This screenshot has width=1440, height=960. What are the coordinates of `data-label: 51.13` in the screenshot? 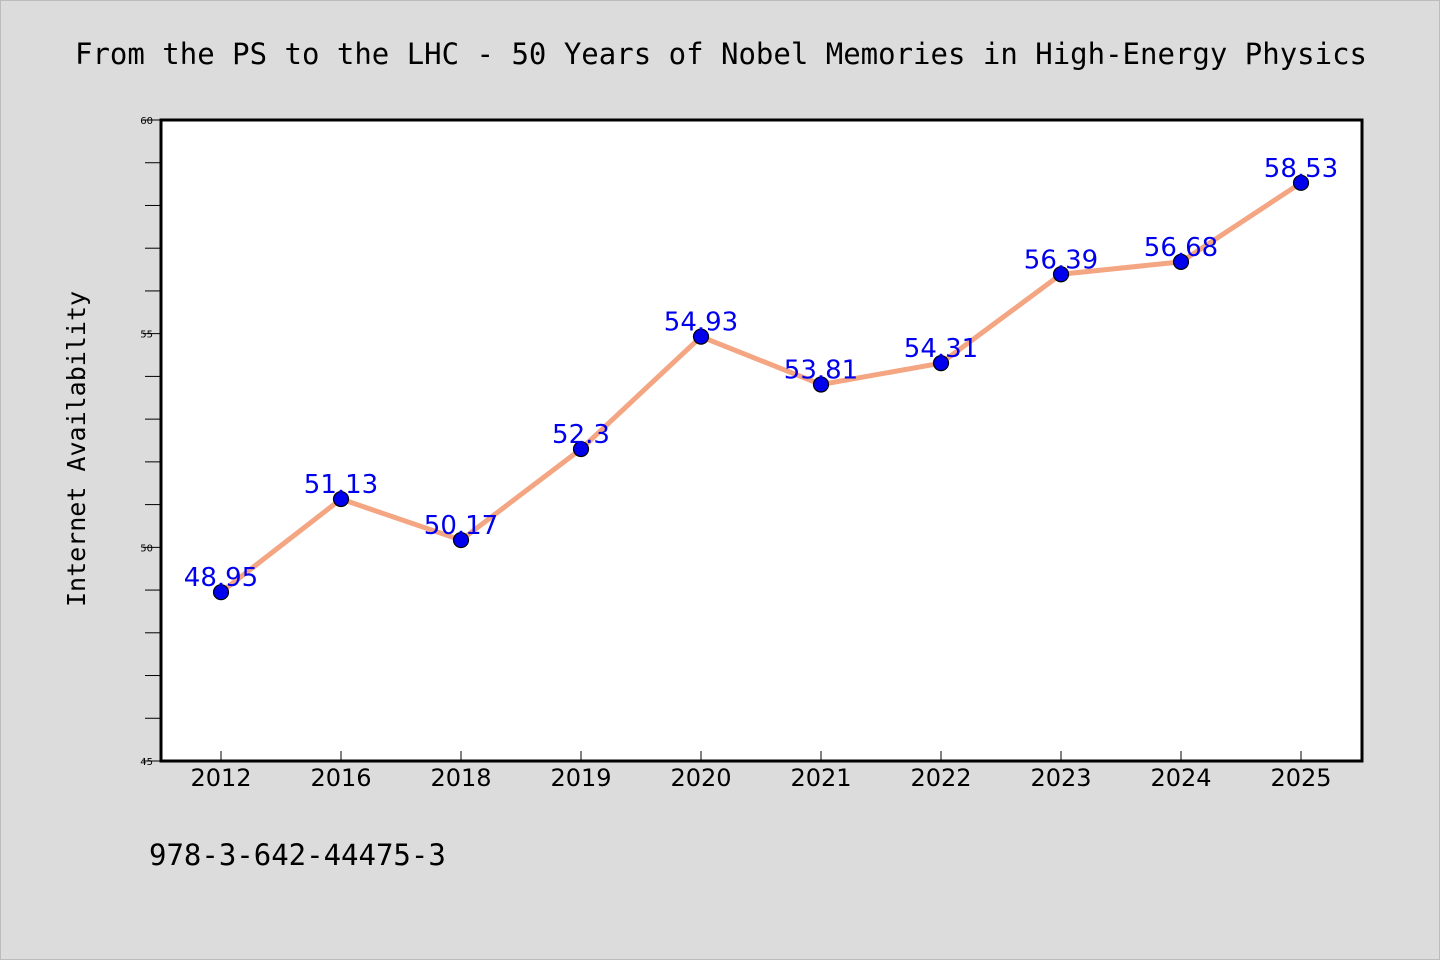 It's located at (341, 485).